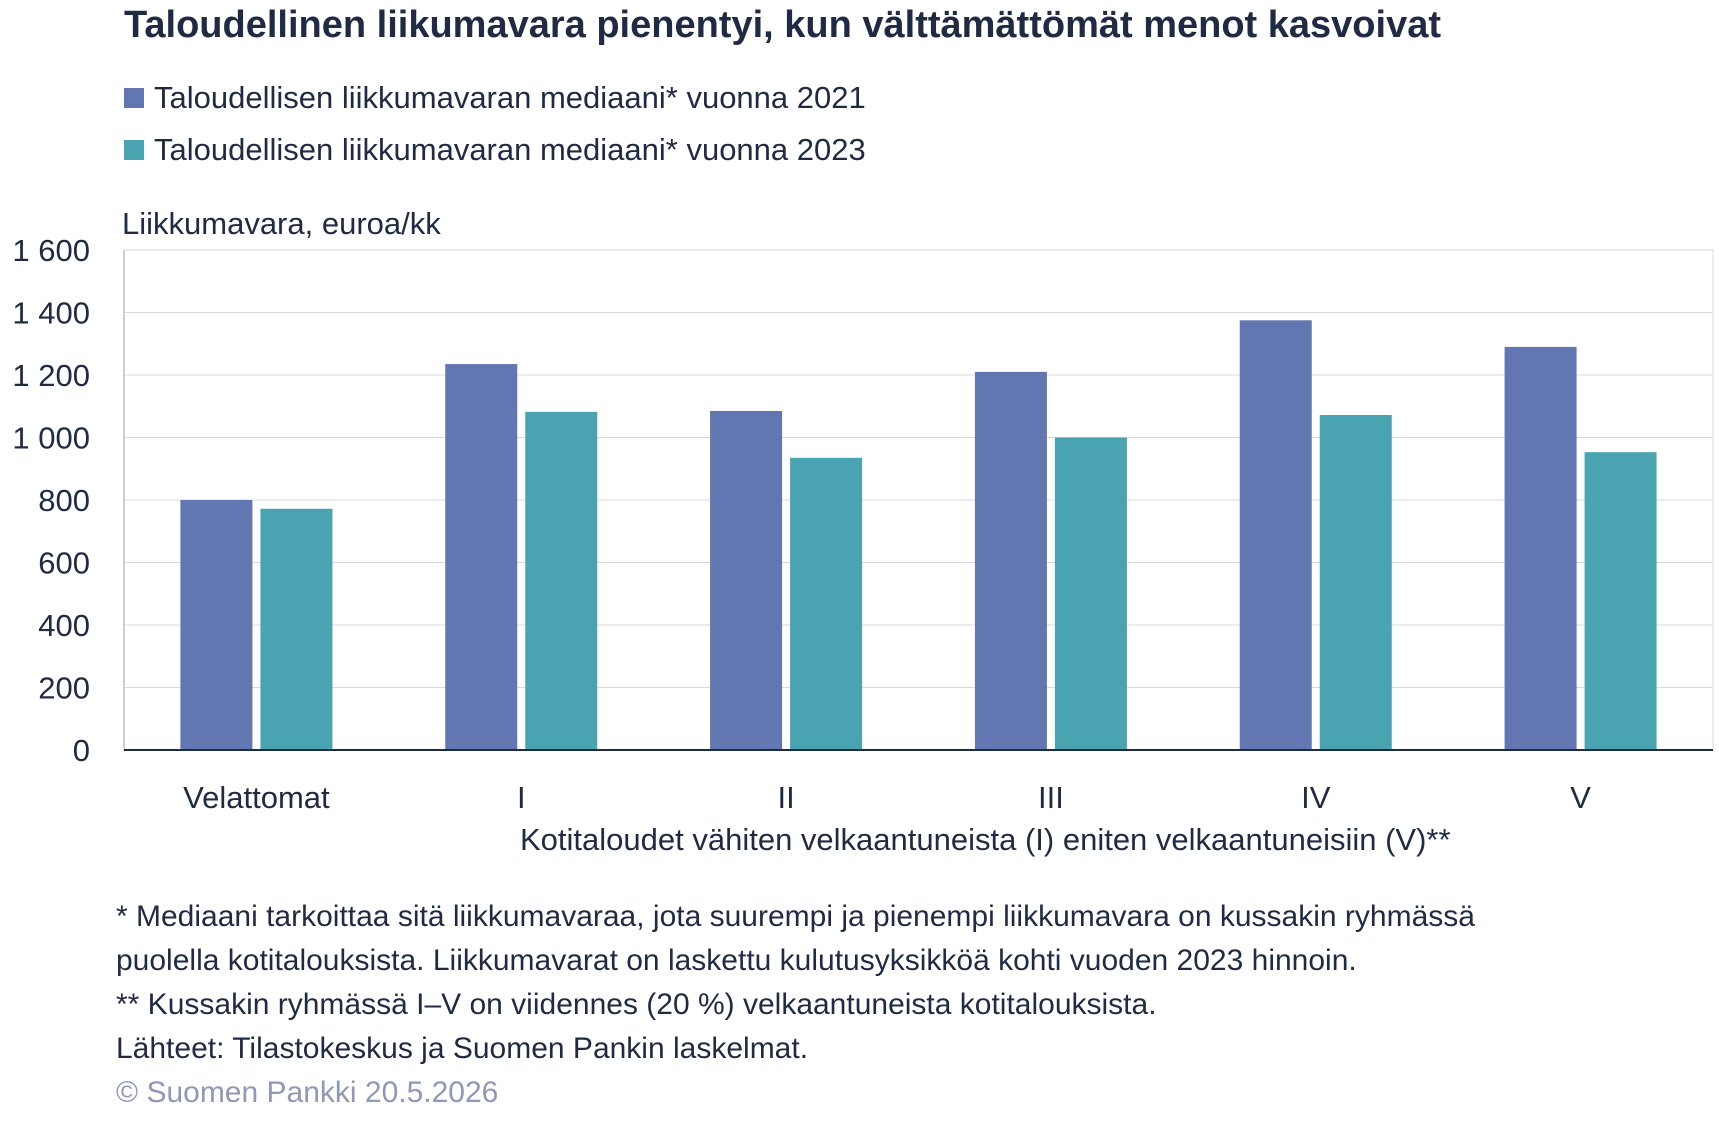 Image resolution: width=1719 pixels, height=1123 pixels. What do you see at coordinates (64, 625) in the screenshot?
I see `y-tick-label: 400` at bounding box center [64, 625].